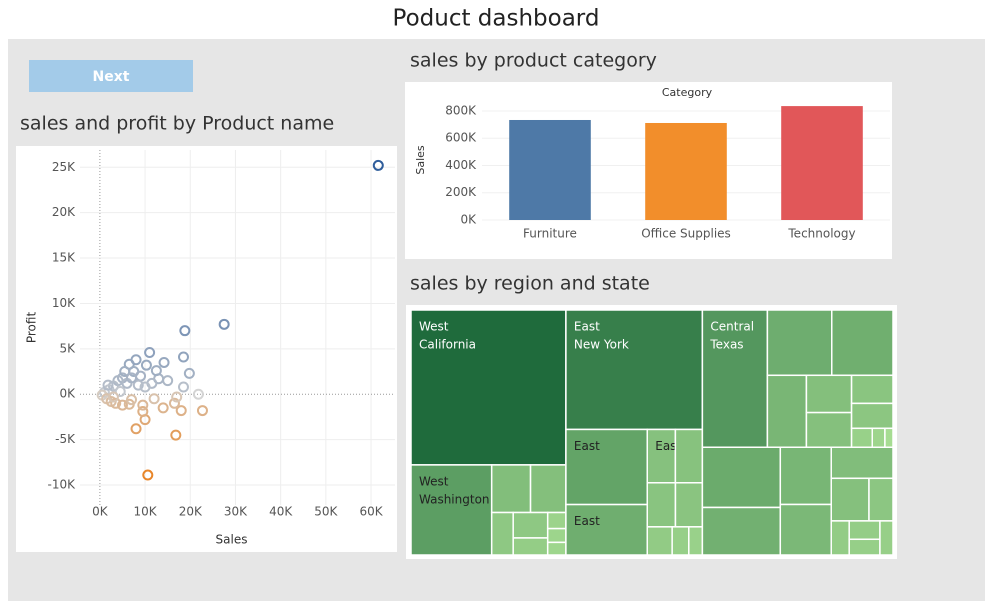  I want to click on bar-header: Category, so click(687, 92).